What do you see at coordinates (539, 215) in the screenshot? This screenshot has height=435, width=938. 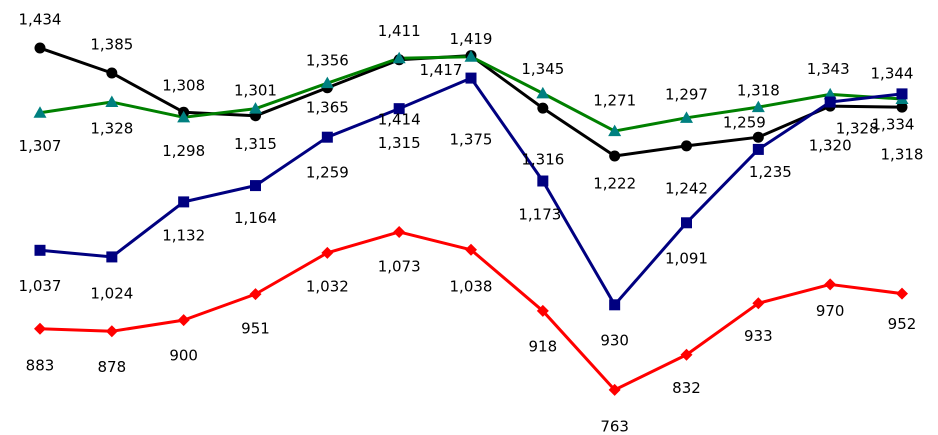 I see `data-label: 1,173` at bounding box center [539, 215].